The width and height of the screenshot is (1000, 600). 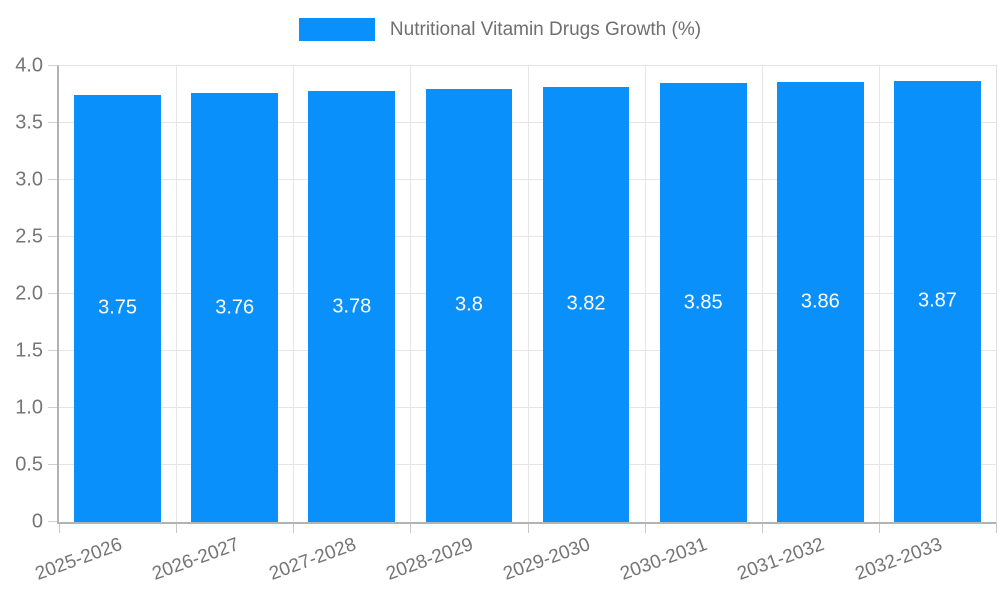 I want to click on bar-slot: 3.82 2029-2030, so click(x=573, y=325).